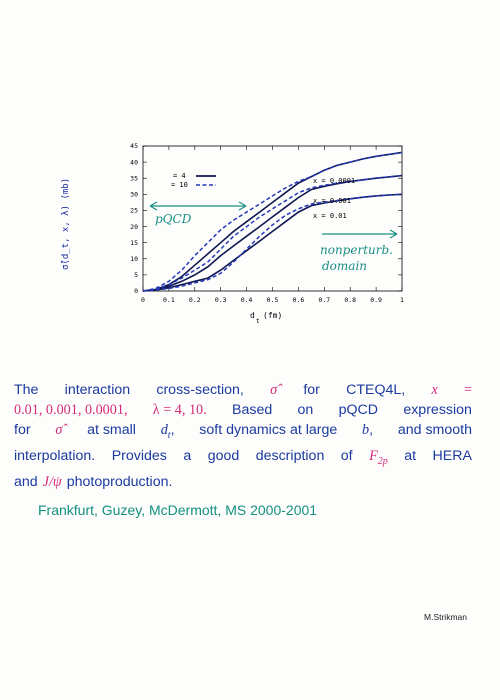  I want to click on y-tick-label: 5, so click(136, 275).